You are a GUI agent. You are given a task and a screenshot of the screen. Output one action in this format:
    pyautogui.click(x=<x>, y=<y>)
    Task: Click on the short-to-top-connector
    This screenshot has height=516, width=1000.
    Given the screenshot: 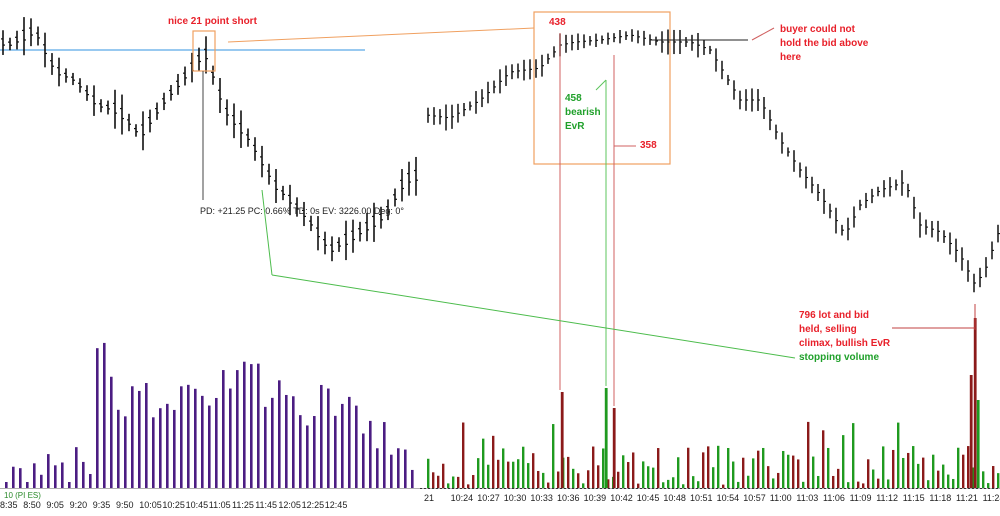 What is the action you would take?
    pyautogui.click(x=381, y=35)
    